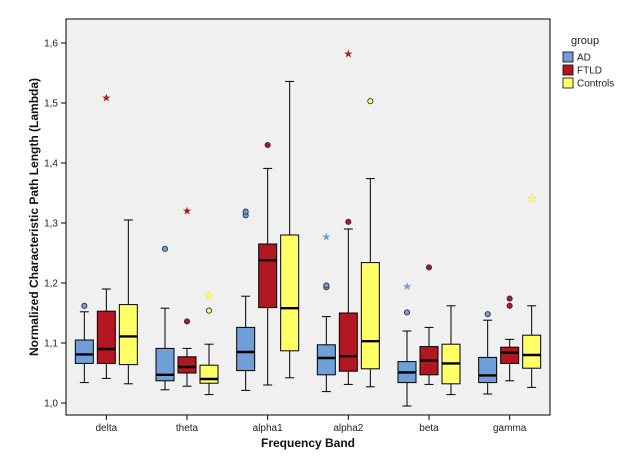 The image size is (625, 466). Describe the element at coordinates (488, 353) in the screenshot. I see `box-ad-gamma` at that location.